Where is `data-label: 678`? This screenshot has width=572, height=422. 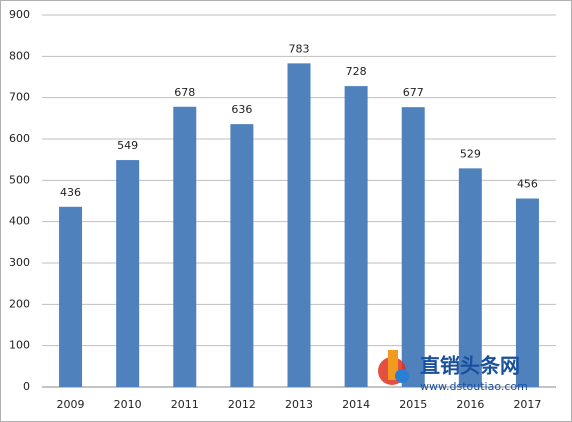 data-label: 678 is located at coordinates (184, 92).